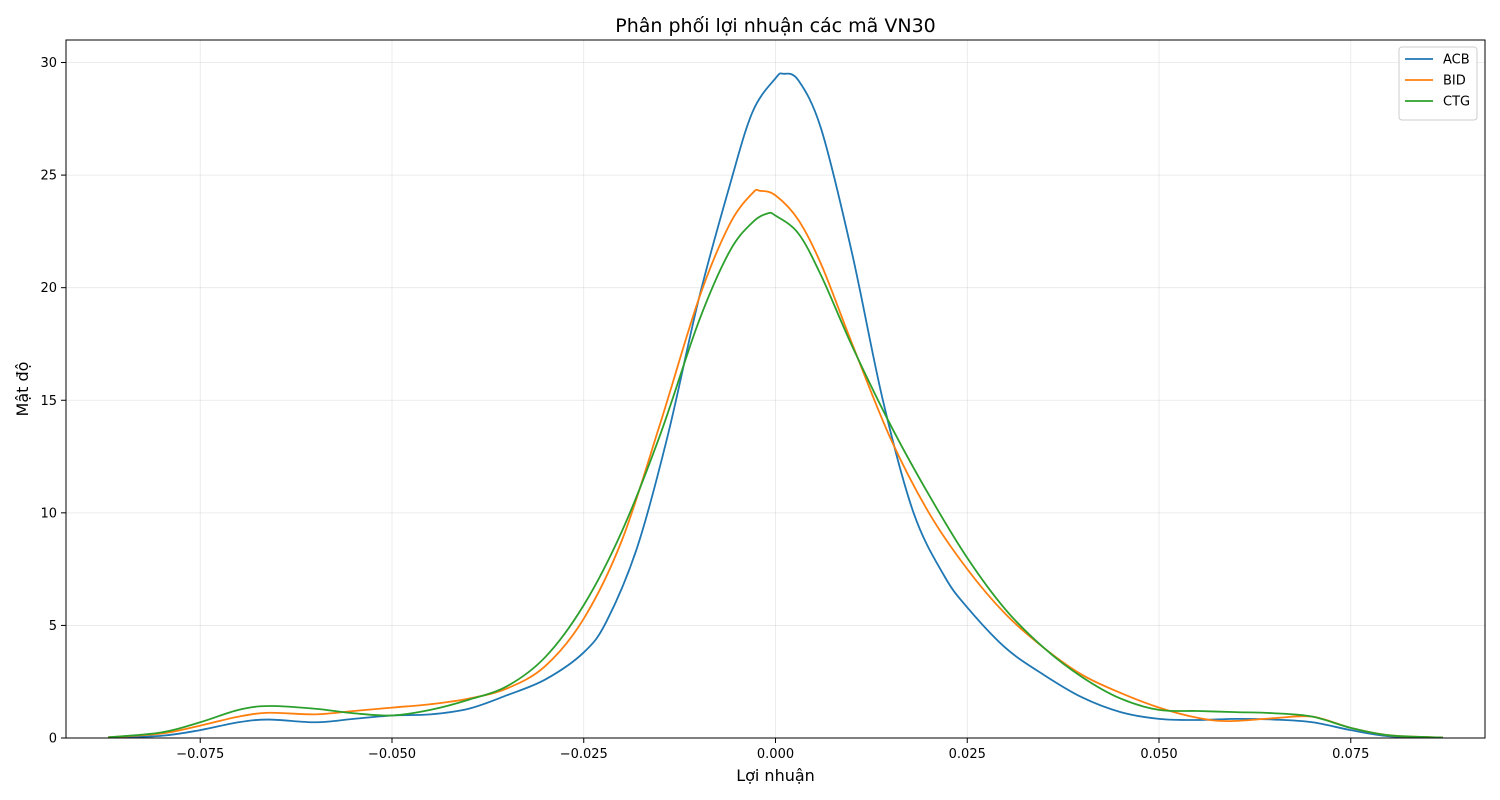 This screenshot has height=800, width=1500. What do you see at coordinates (53, 626) in the screenshot?
I see `y-tick-label: 5` at bounding box center [53, 626].